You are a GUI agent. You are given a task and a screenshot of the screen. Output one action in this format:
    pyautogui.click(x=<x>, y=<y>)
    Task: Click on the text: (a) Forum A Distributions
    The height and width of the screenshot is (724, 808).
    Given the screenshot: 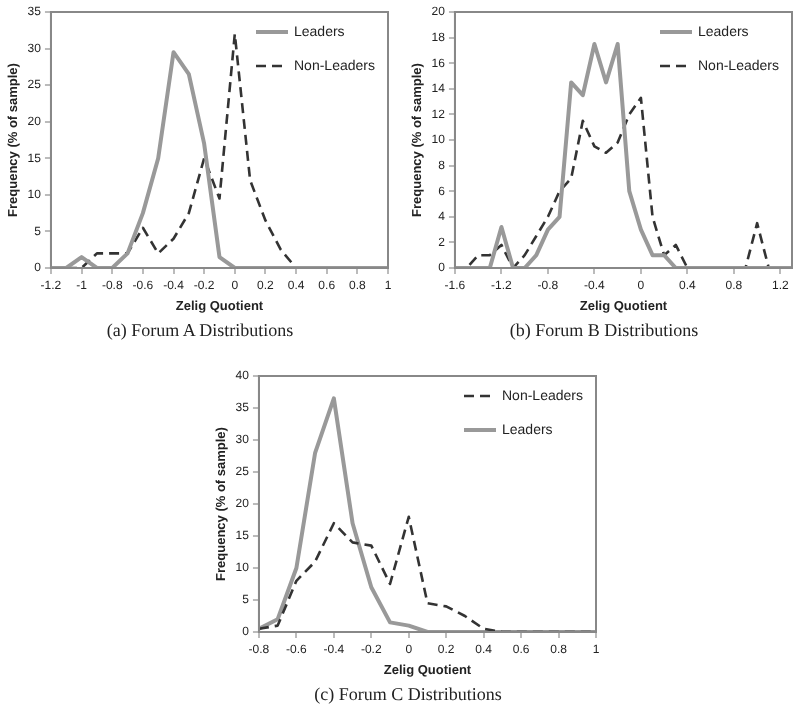 What is the action you would take?
    pyautogui.click(x=200, y=330)
    